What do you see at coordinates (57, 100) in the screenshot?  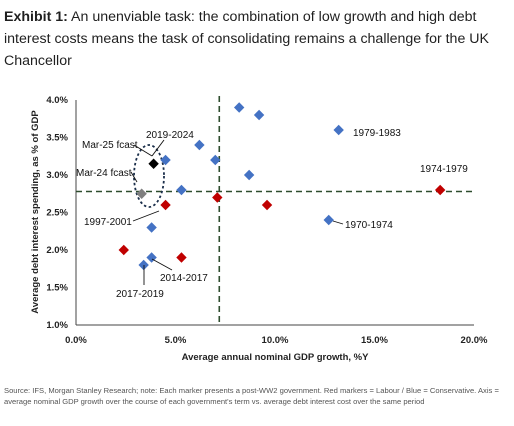 I see `y-tick-label: 4.0%` at bounding box center [57, 100].